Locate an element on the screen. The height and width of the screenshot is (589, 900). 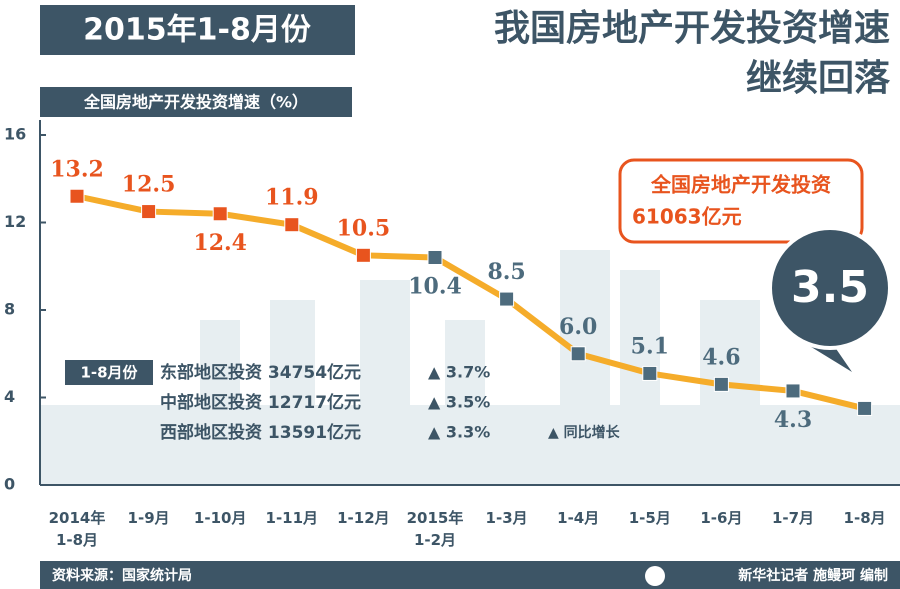
x-tick-line: 1-11月 is located at coordinates (292, 518).